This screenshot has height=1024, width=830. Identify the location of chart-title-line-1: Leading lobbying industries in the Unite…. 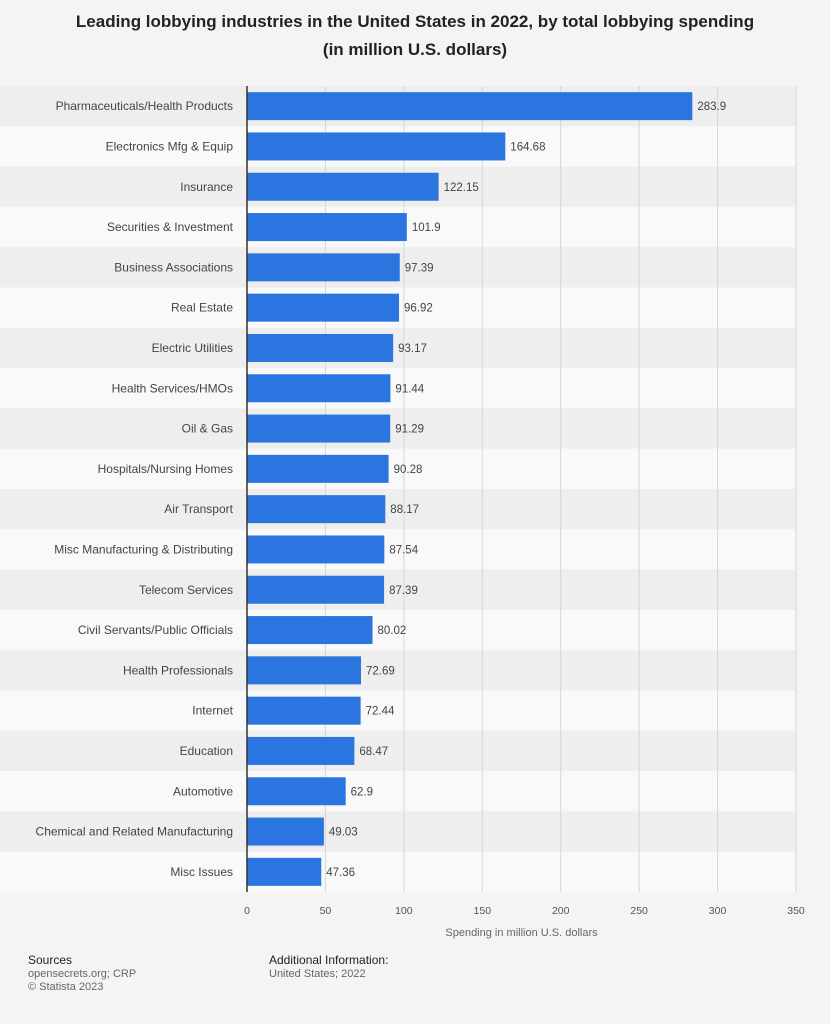
(415, 21).